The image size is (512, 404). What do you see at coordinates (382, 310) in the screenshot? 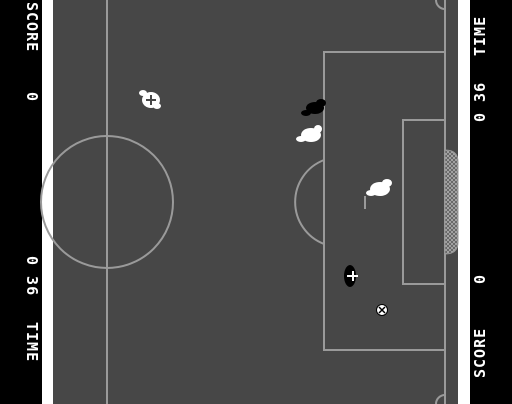
I see `soccer-ball-icon` at bounding box center [382, 310].